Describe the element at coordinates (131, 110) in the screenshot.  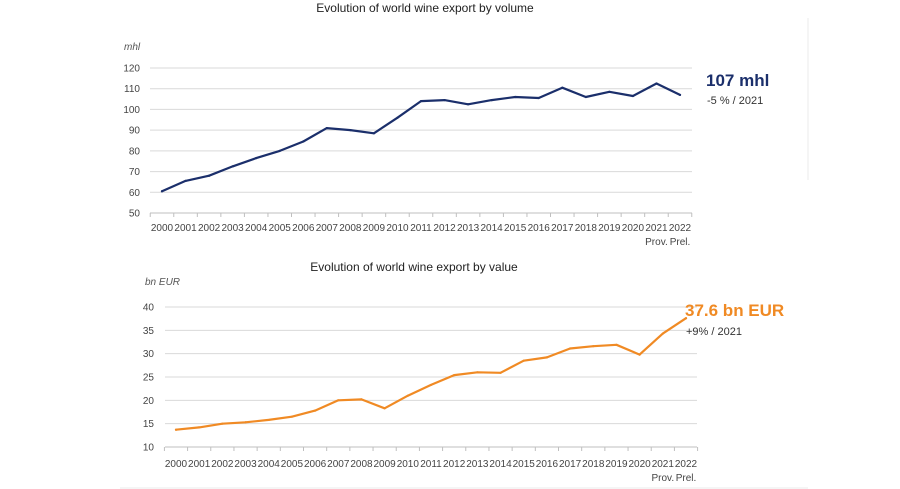
I see `volume-y-tick-label: 100` at that location.